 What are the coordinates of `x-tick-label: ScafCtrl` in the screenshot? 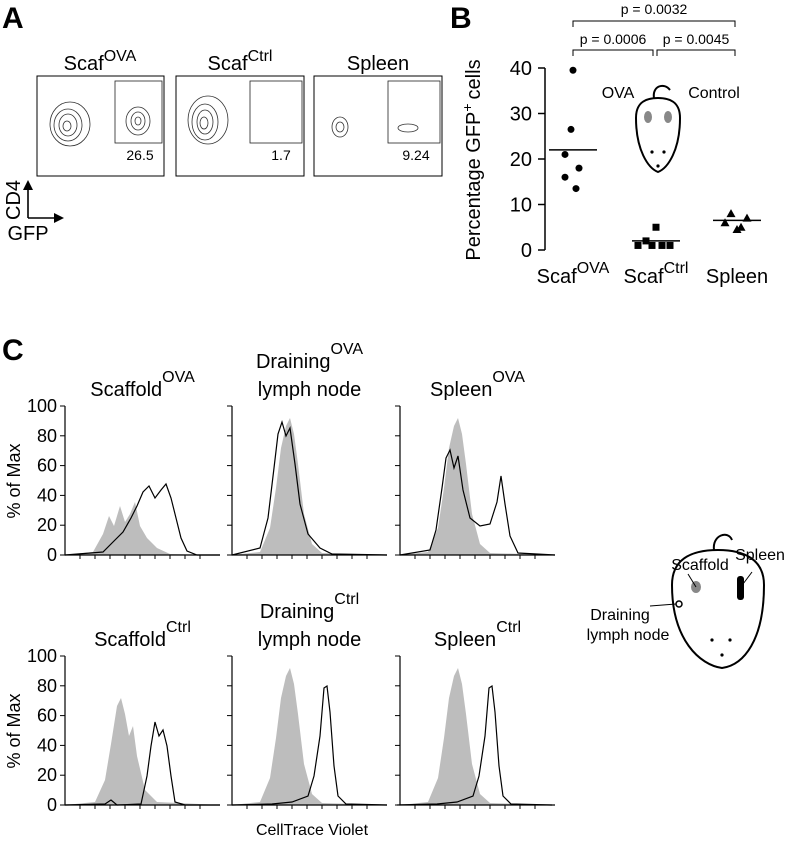 It's located at (656, 274).